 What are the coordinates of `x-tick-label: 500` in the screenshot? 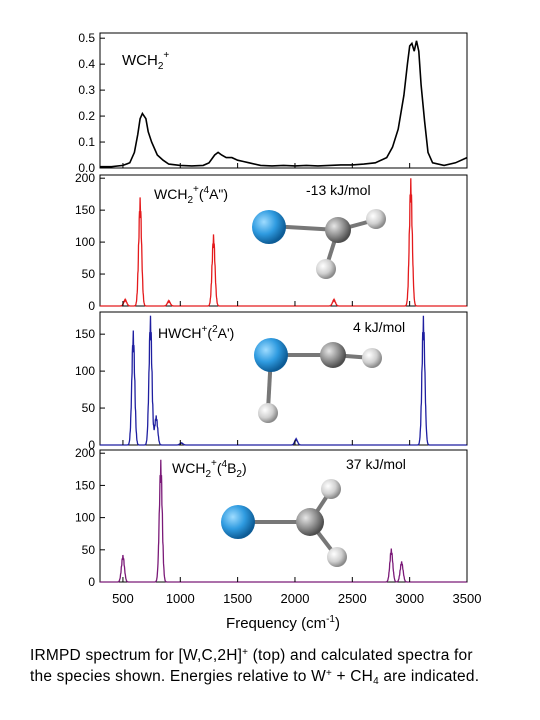 It's located at (123, 598).